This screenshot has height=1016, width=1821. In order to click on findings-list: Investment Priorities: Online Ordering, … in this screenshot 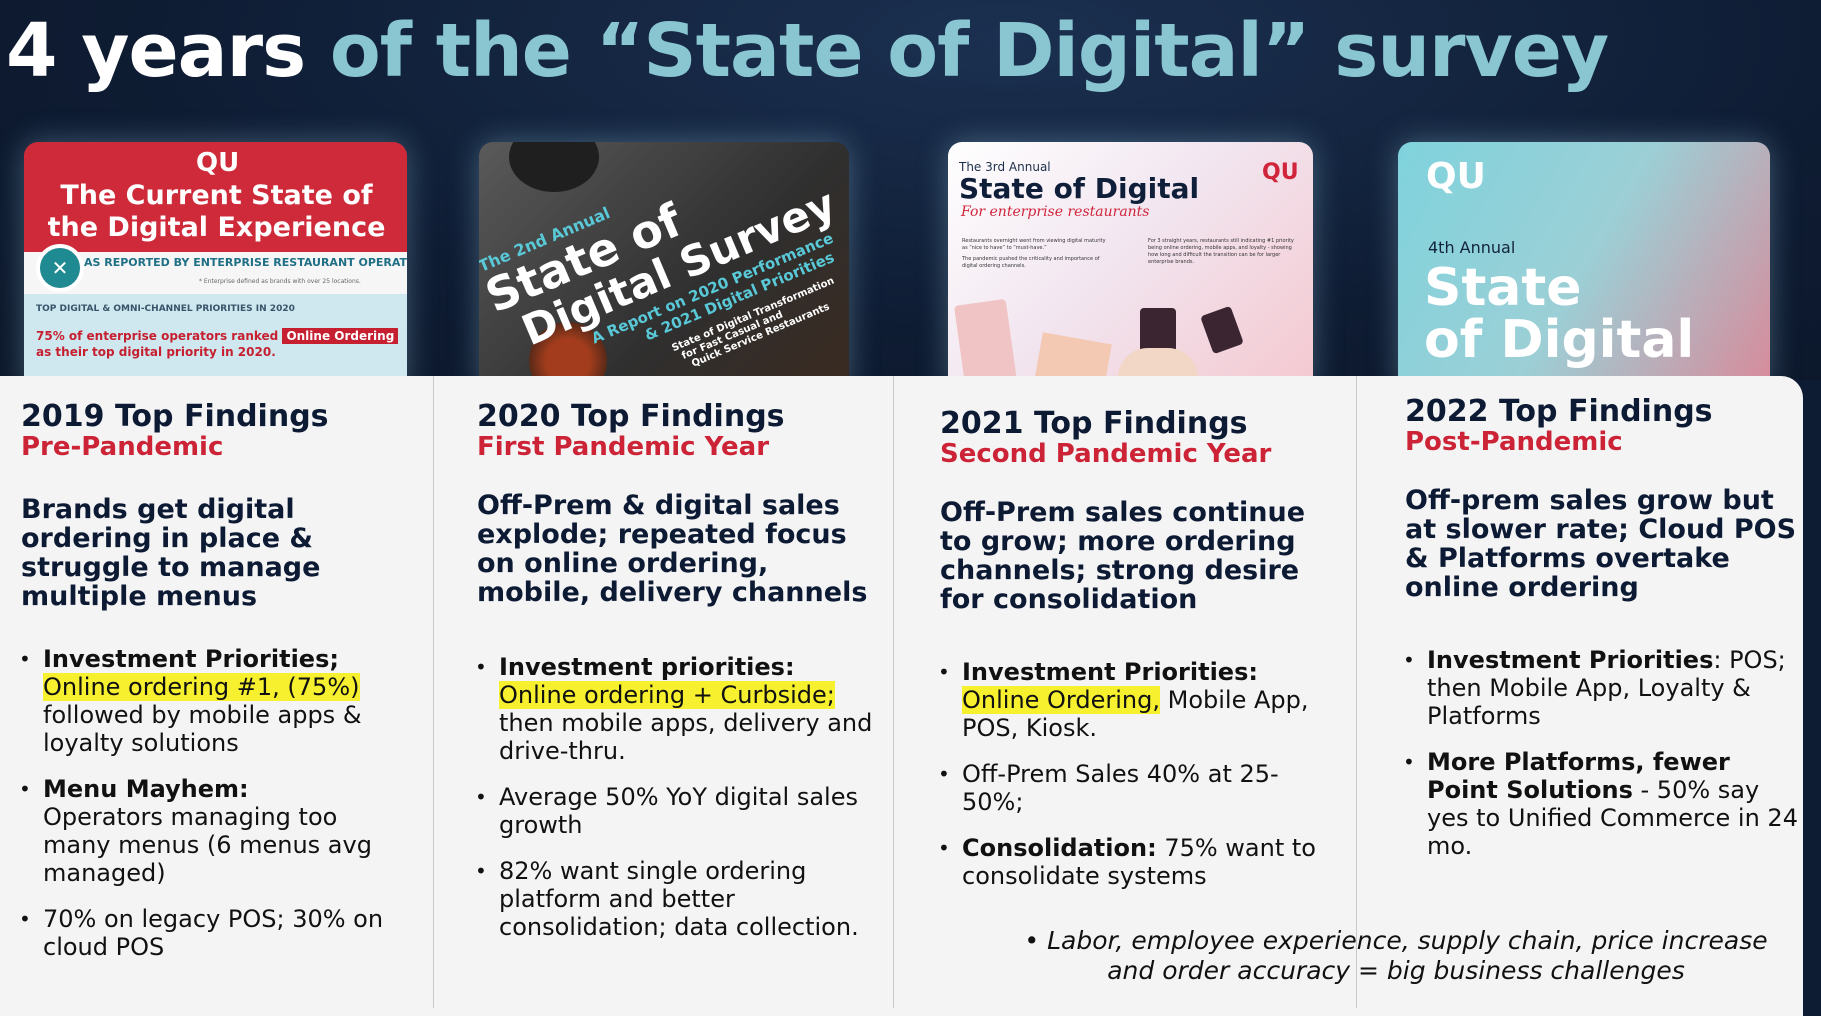, I will do `click(1139, 774)`.